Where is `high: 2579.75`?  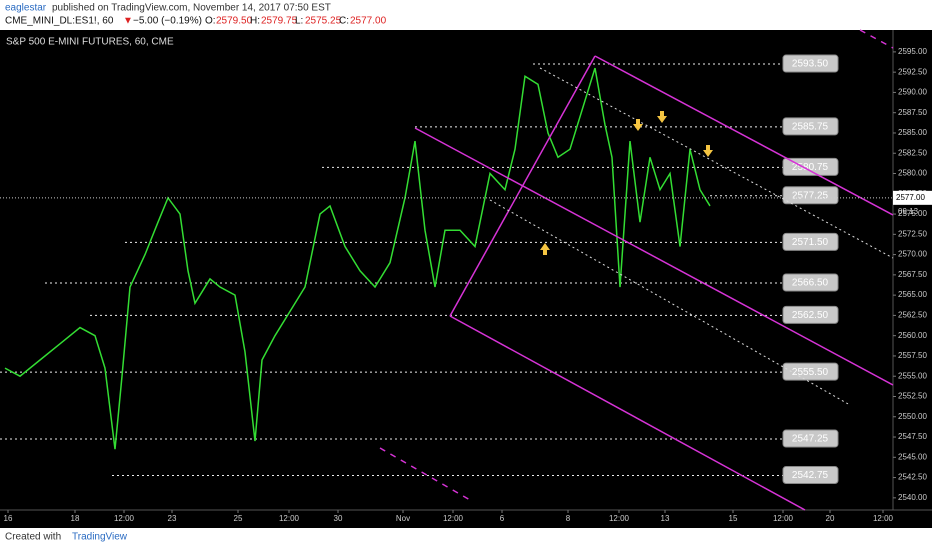 high: 2579.75 is located at coordinates (279, 21).